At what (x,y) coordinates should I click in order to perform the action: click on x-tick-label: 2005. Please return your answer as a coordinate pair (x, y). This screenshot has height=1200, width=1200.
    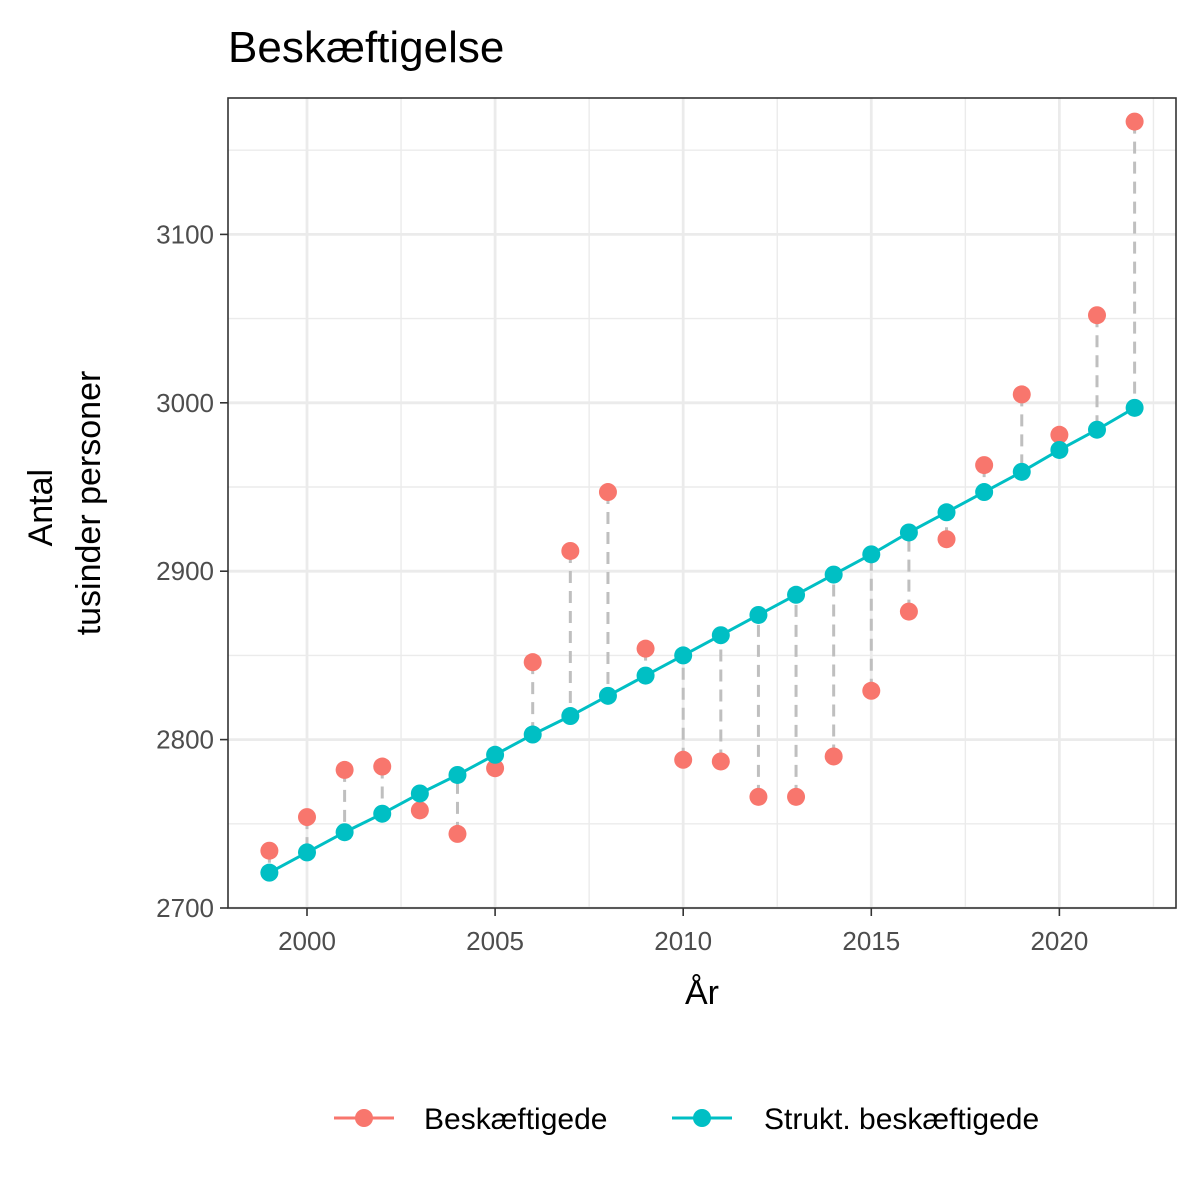
    Looking at the image, I should click on (495, 941).